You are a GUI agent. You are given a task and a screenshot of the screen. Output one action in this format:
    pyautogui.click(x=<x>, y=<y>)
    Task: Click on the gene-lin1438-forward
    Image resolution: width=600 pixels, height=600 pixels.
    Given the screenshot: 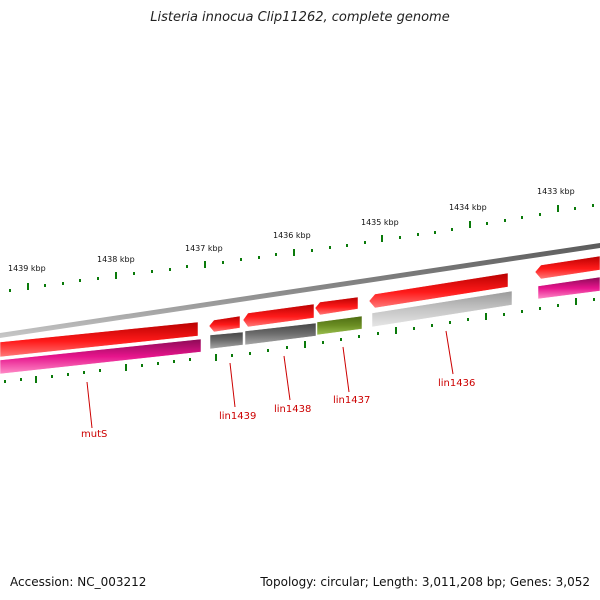 What is the action you would take?
    pyautogui.click(x=278, y=315)
    